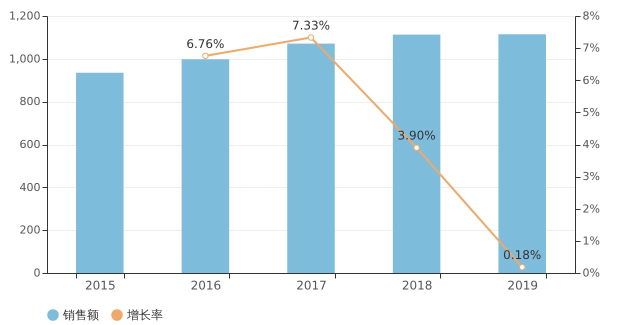 Image resolution: width=623 pixels, height=325 pixels. I want to click on y-tick-label: 200, so click(30, 230).